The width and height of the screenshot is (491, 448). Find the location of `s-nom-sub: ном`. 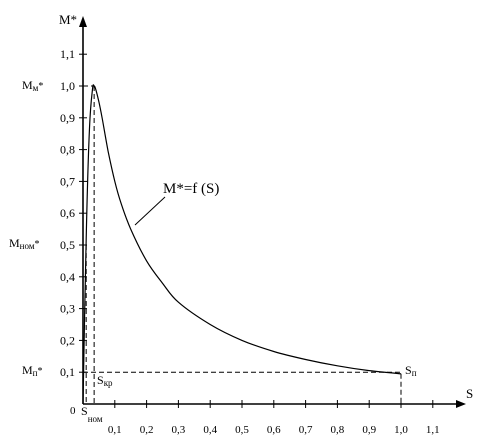

s-nom-sub: ном is located at coordinates (95, 419).